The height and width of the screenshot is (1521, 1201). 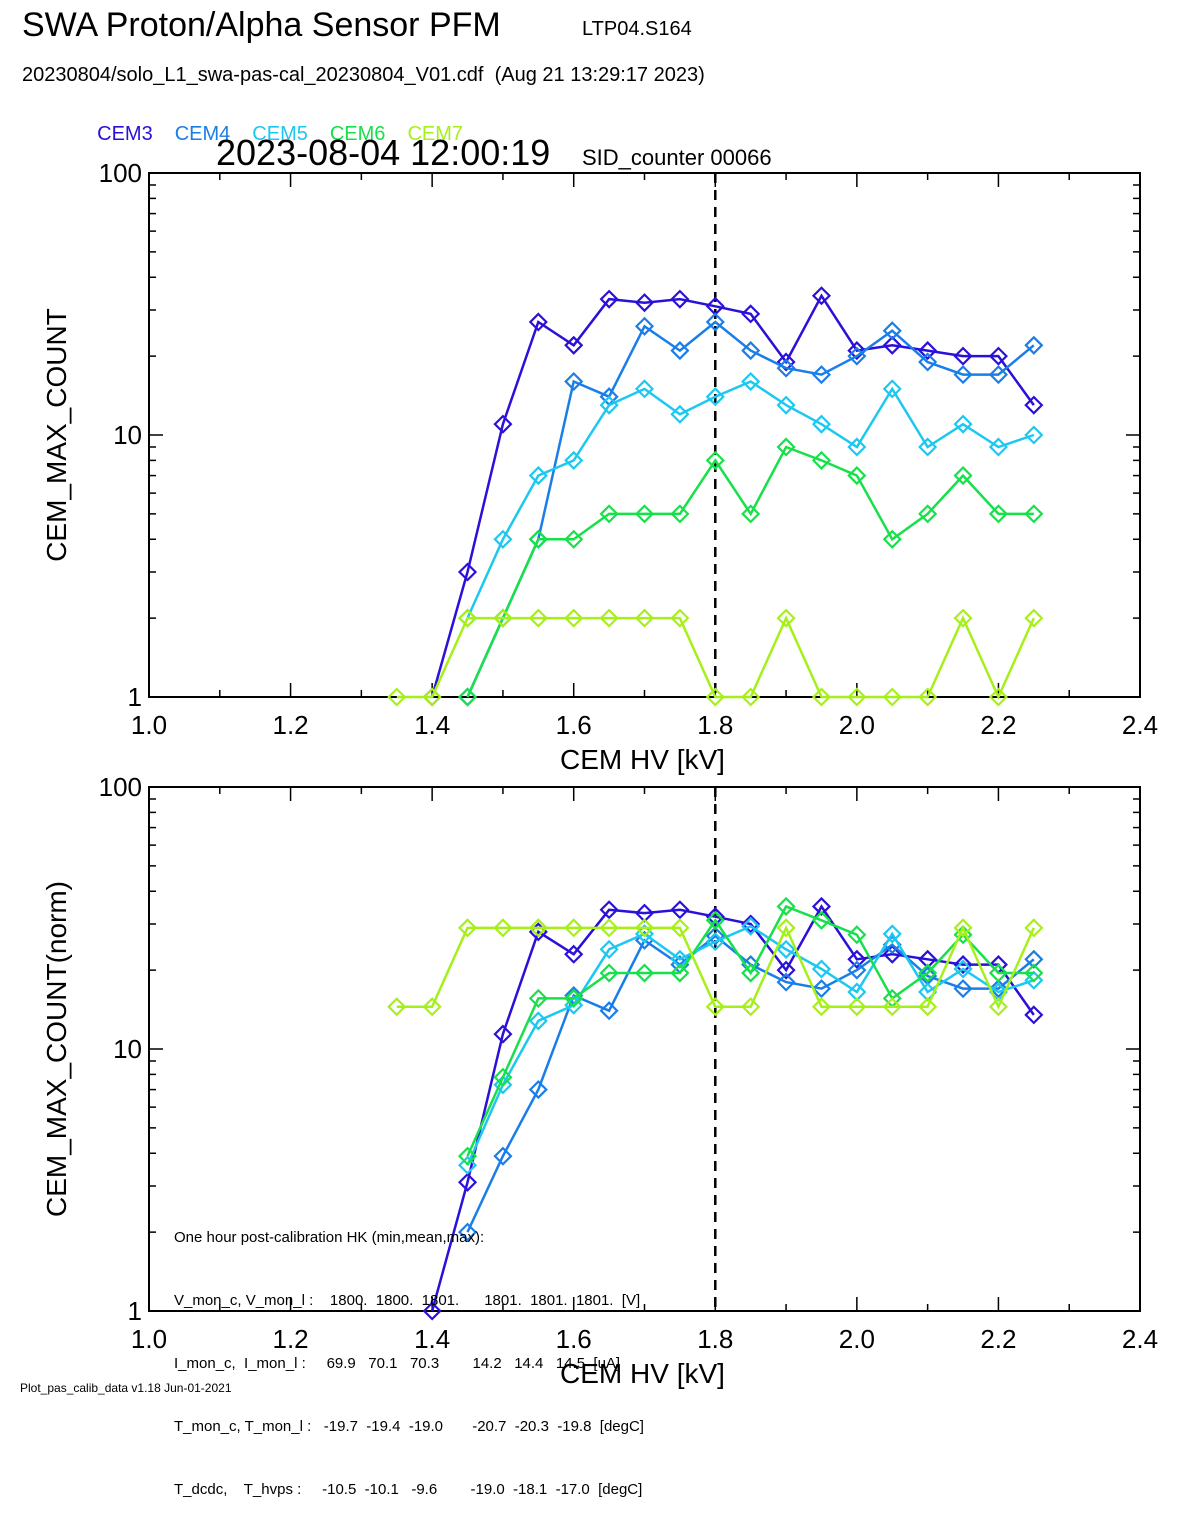 I want to click on y-tick-label: 10, so click(x=127, y=435).